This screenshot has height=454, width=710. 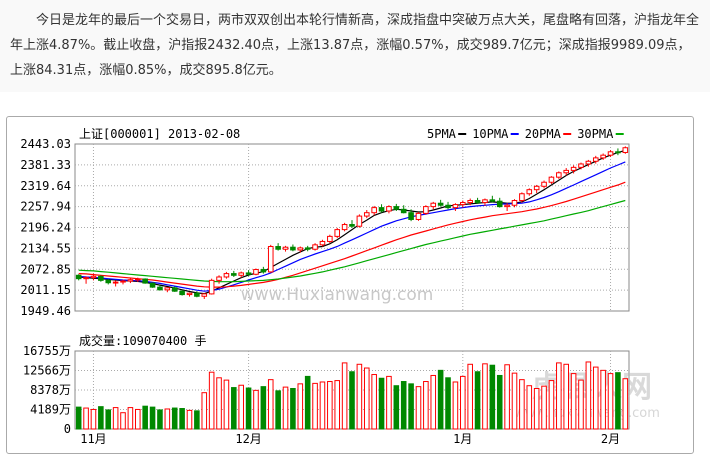 I want to click on legend-item: 20PMA, so click(x=548, y=134).